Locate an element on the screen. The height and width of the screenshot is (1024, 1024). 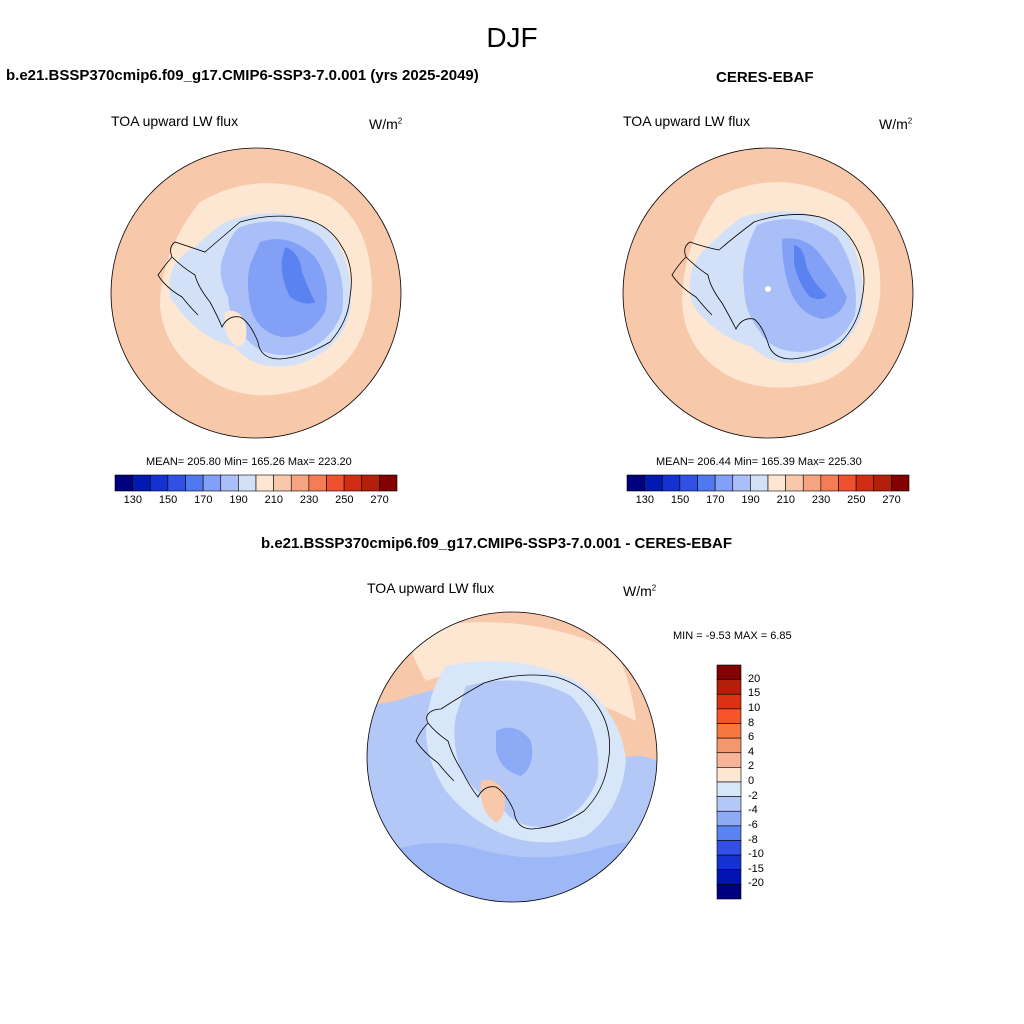
colorbar-tick-label: 20 is located at coordinates (754, 678).